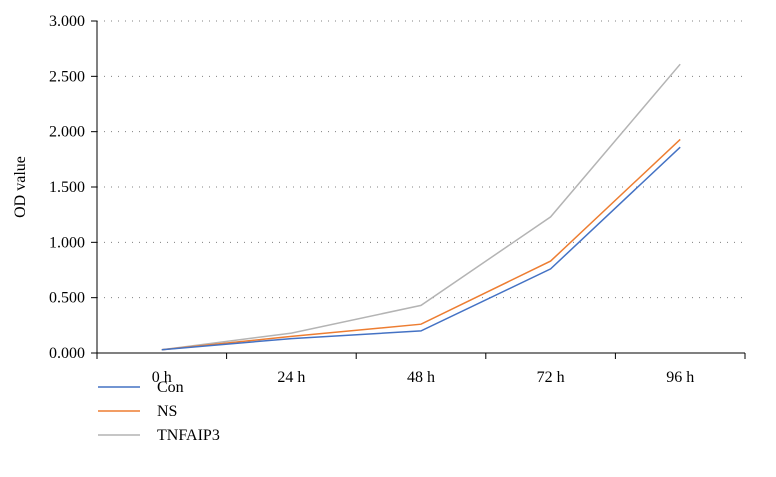 The width and height of the screenshot is (776, 477). I want to click on x-tick-label: 72 h, so click(551, 377).